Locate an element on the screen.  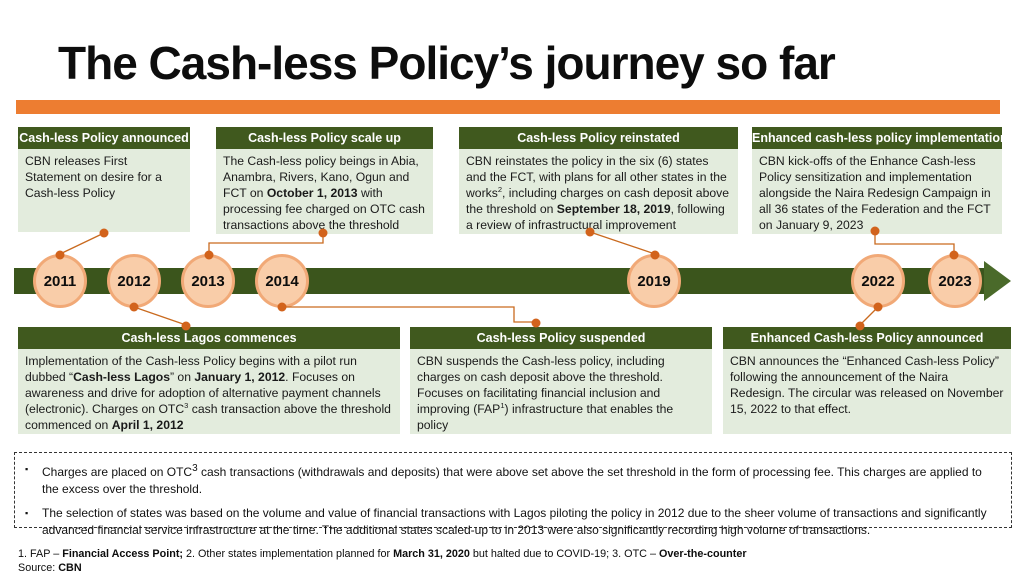
event-box-header: Cash-less Policy announced is located at coordinates (104, 138).